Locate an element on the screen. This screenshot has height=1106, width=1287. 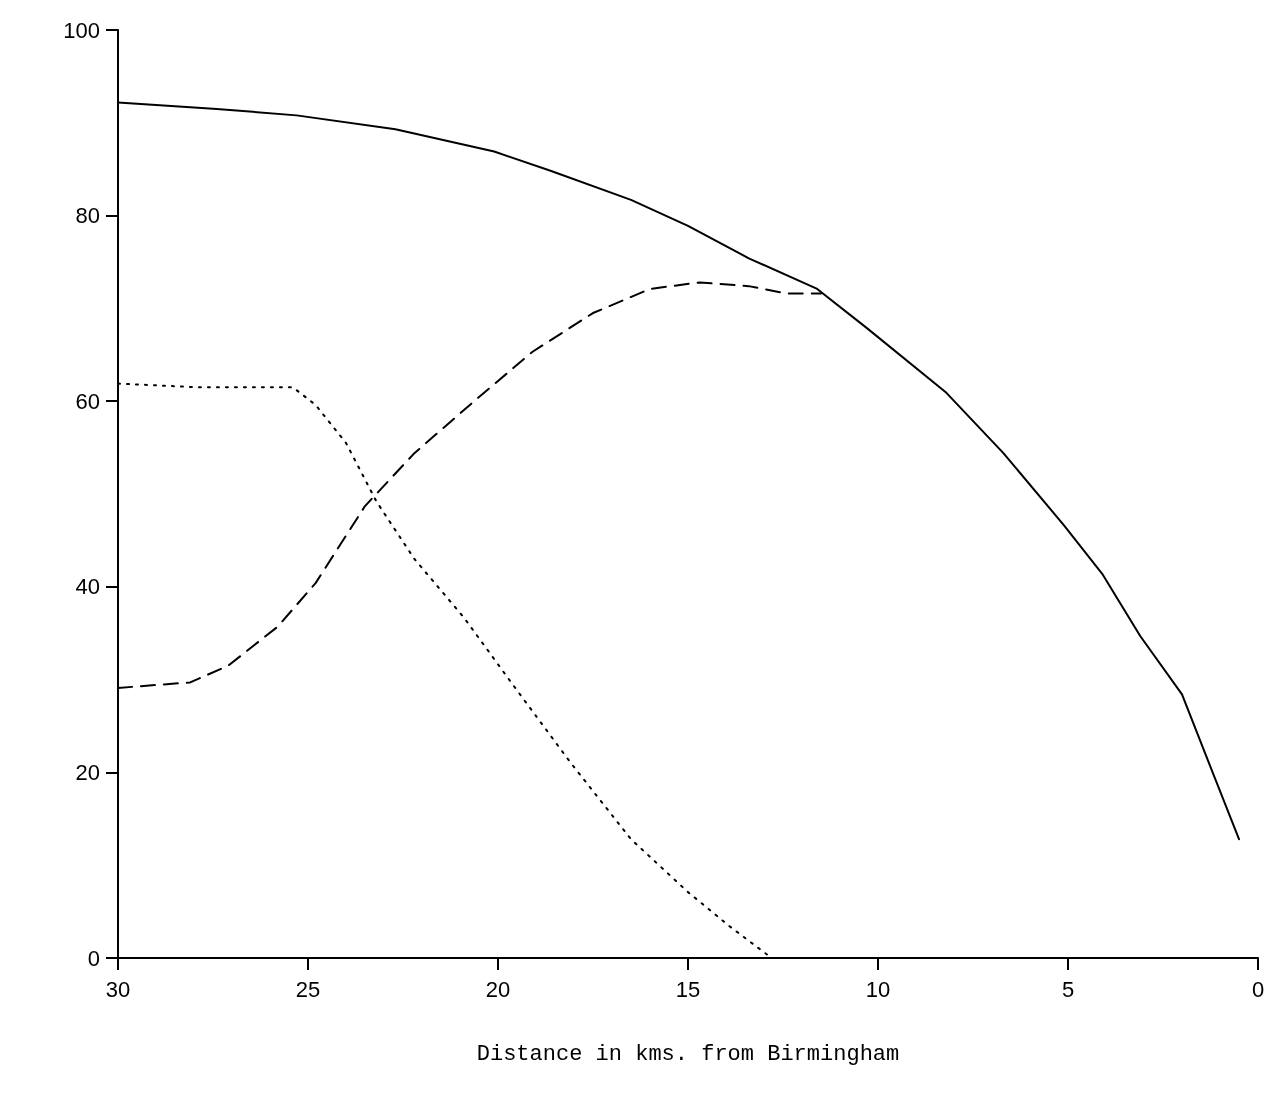
x-tick-label: 25 is located at coordinates (308, 989).